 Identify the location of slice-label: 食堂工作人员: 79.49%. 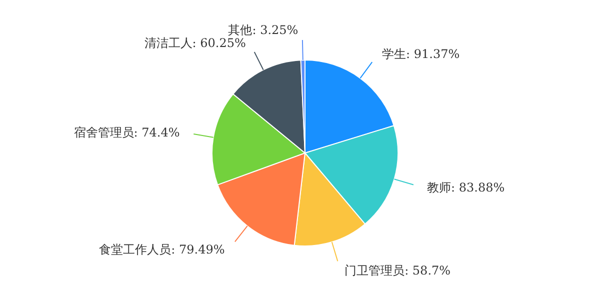
(162, 249).